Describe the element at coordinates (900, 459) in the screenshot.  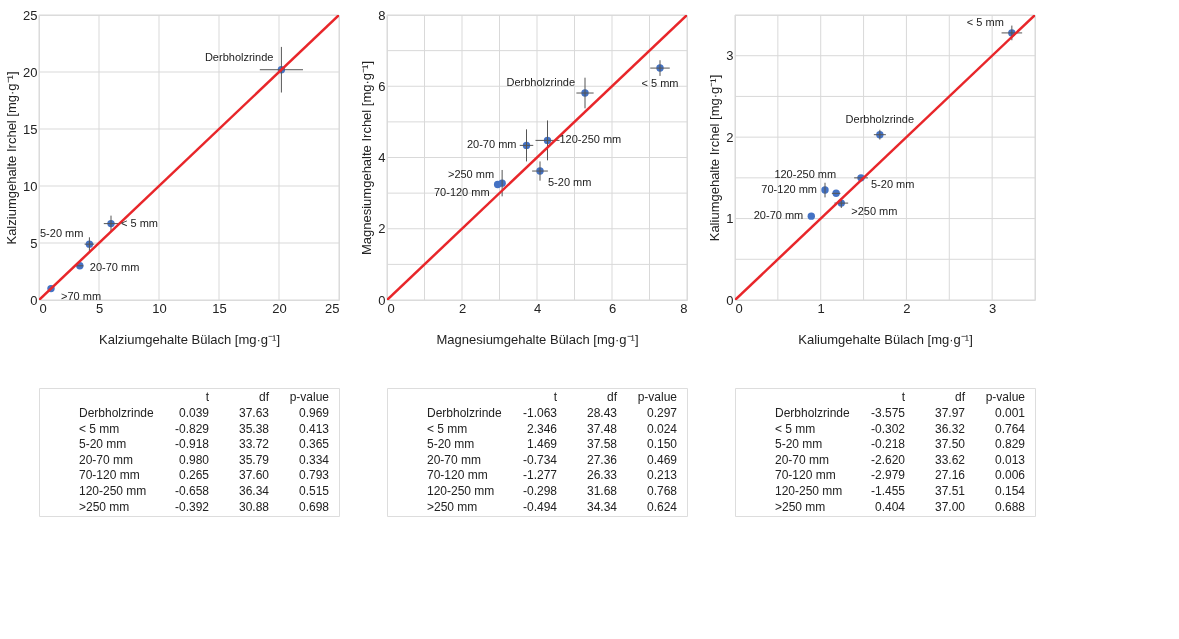
I see `text: 20-70 mm -2.620 33.62 0.013` at that location.